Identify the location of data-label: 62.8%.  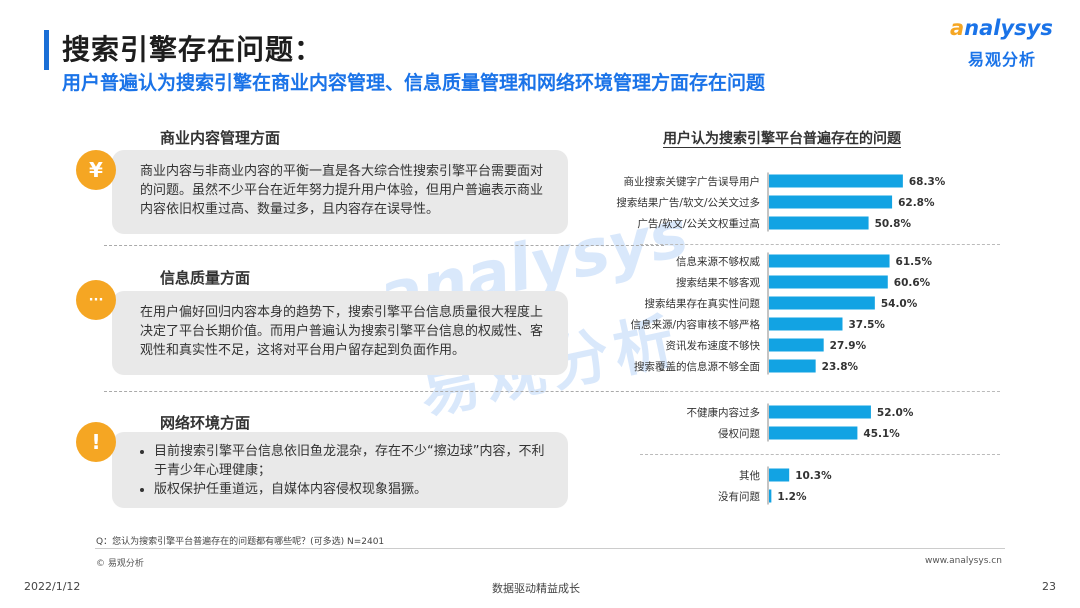
(916, 203).